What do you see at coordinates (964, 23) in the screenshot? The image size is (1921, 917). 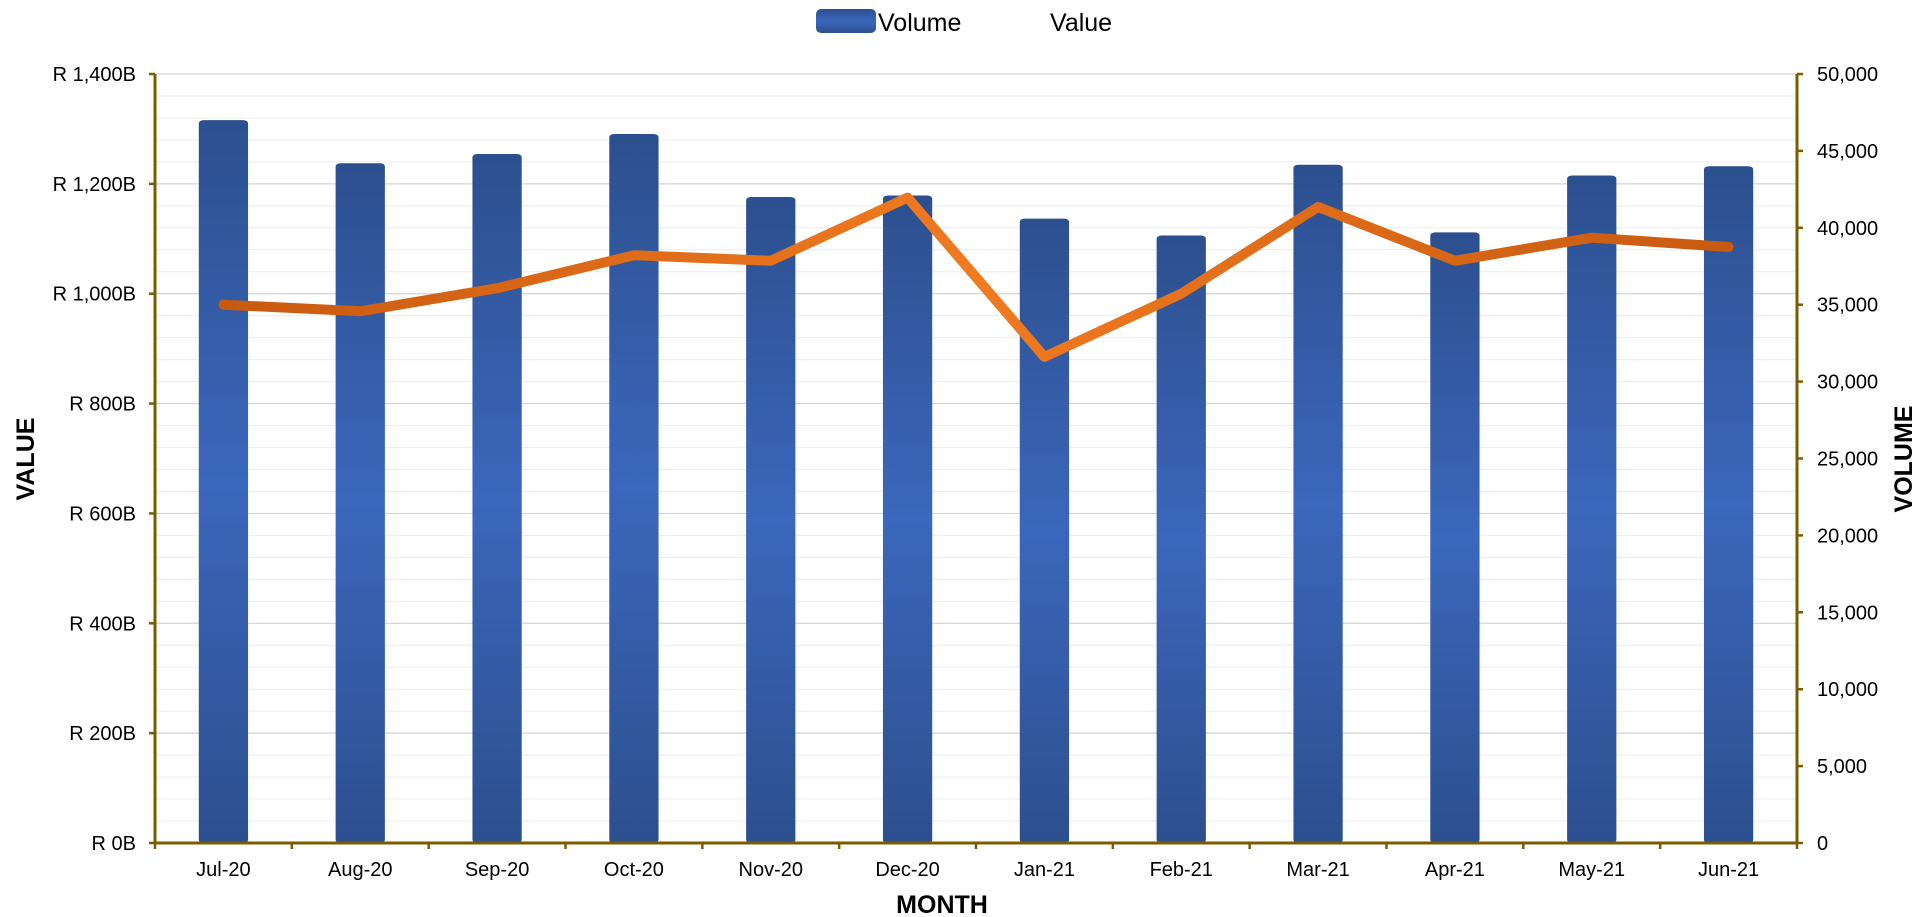 I see `legend: Volume Value` at bounding box center [964, 23].